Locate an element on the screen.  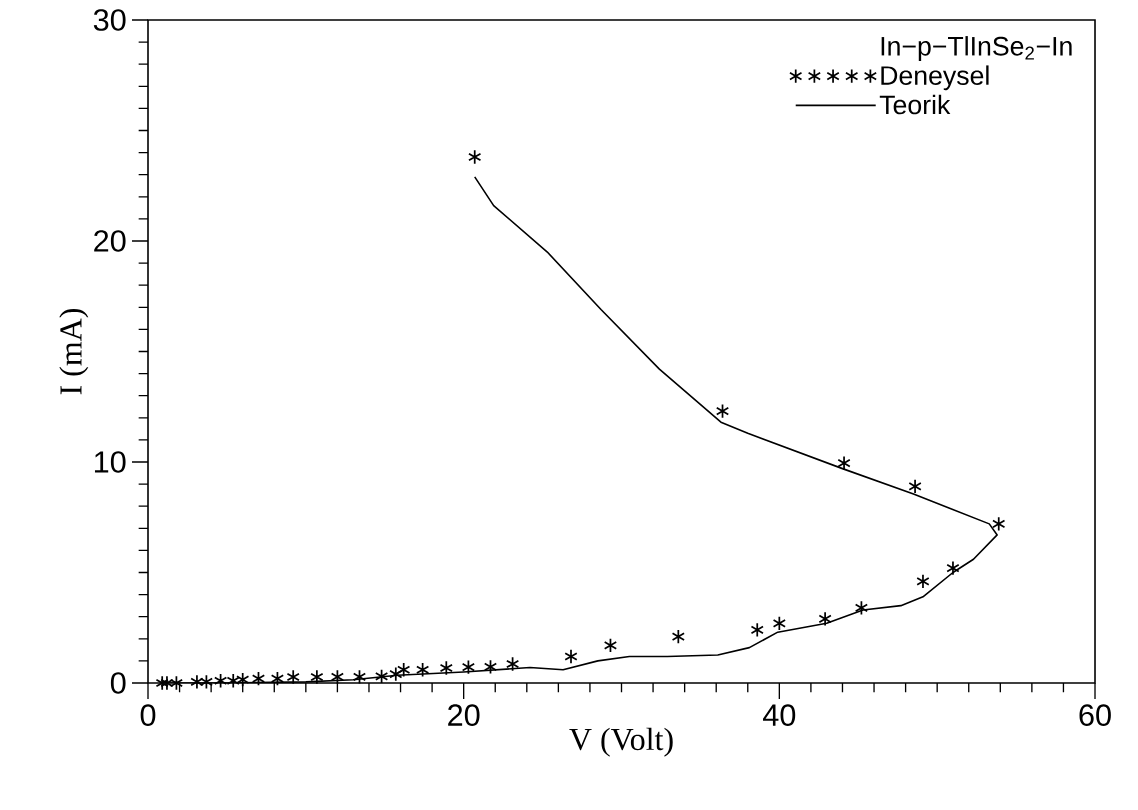
y-tick-label: 10 is located at coordinates (110, 462).